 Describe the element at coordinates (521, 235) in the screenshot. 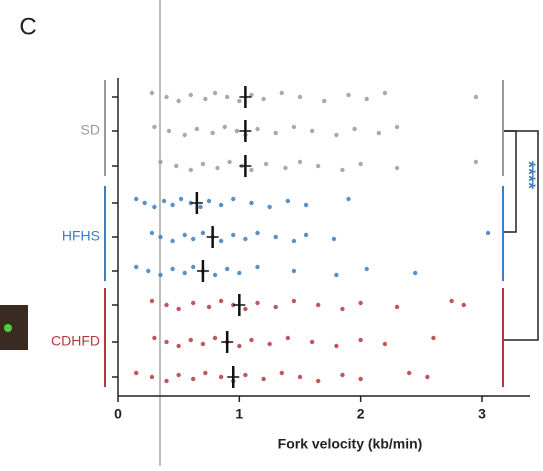

I see `significance-bracket` at that location.